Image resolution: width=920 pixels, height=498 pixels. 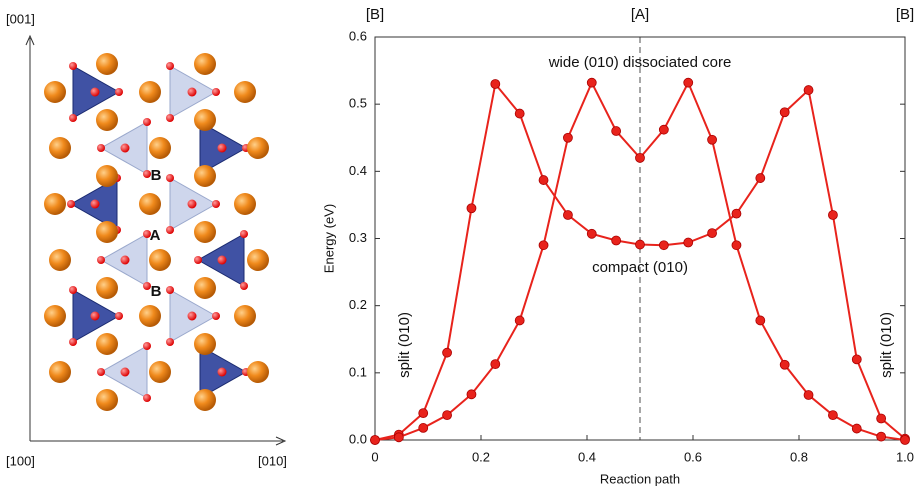 I want to click on site-label: B, so click(x=156, y=291).